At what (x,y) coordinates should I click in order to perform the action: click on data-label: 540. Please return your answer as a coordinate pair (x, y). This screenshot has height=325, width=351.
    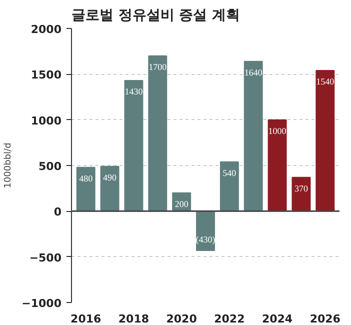
    Looking at the image, I should click on (229, 173).